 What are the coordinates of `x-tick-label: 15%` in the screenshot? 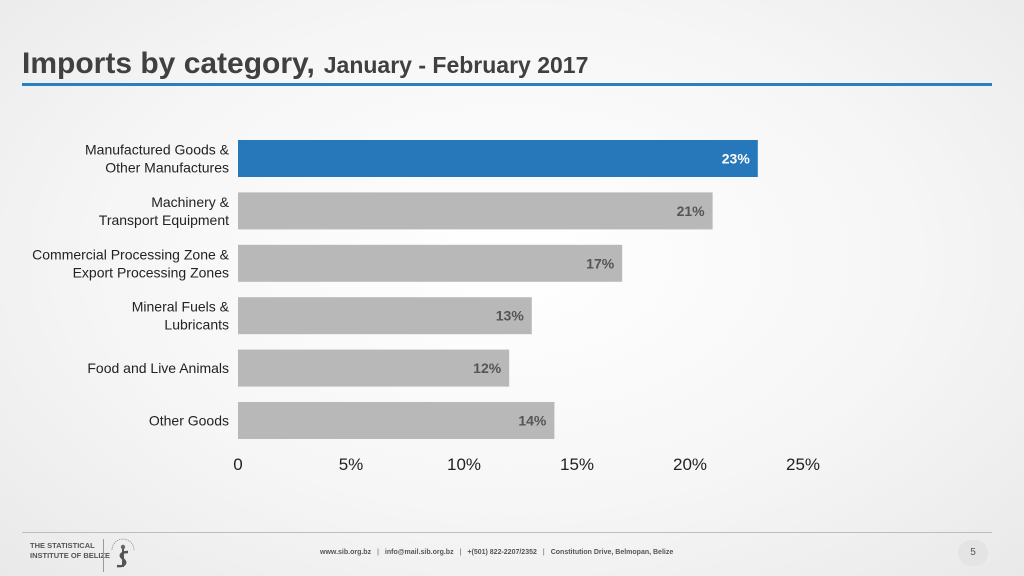 It's located at (577, 464).